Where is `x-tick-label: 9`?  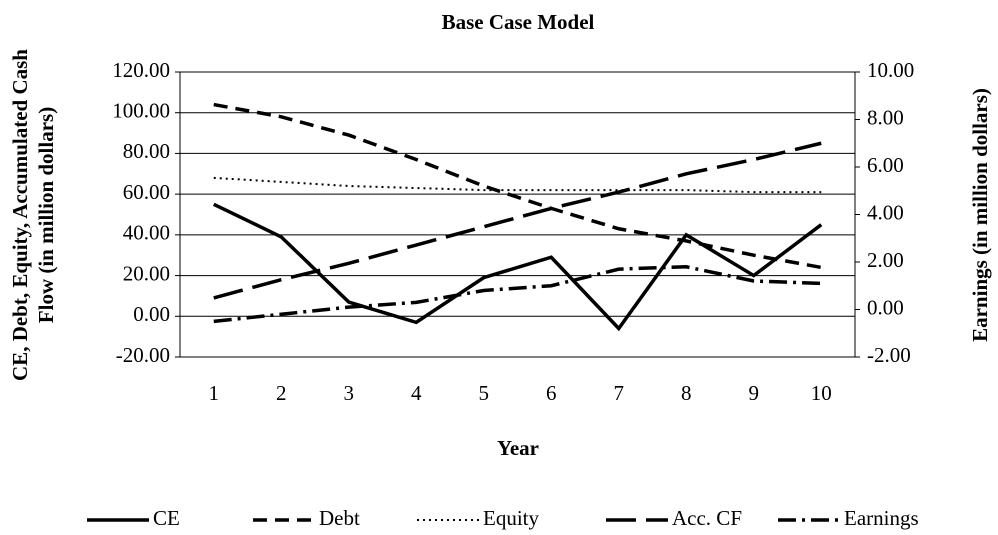
x-tick-label: 9 is located at coordinates (754, 393).